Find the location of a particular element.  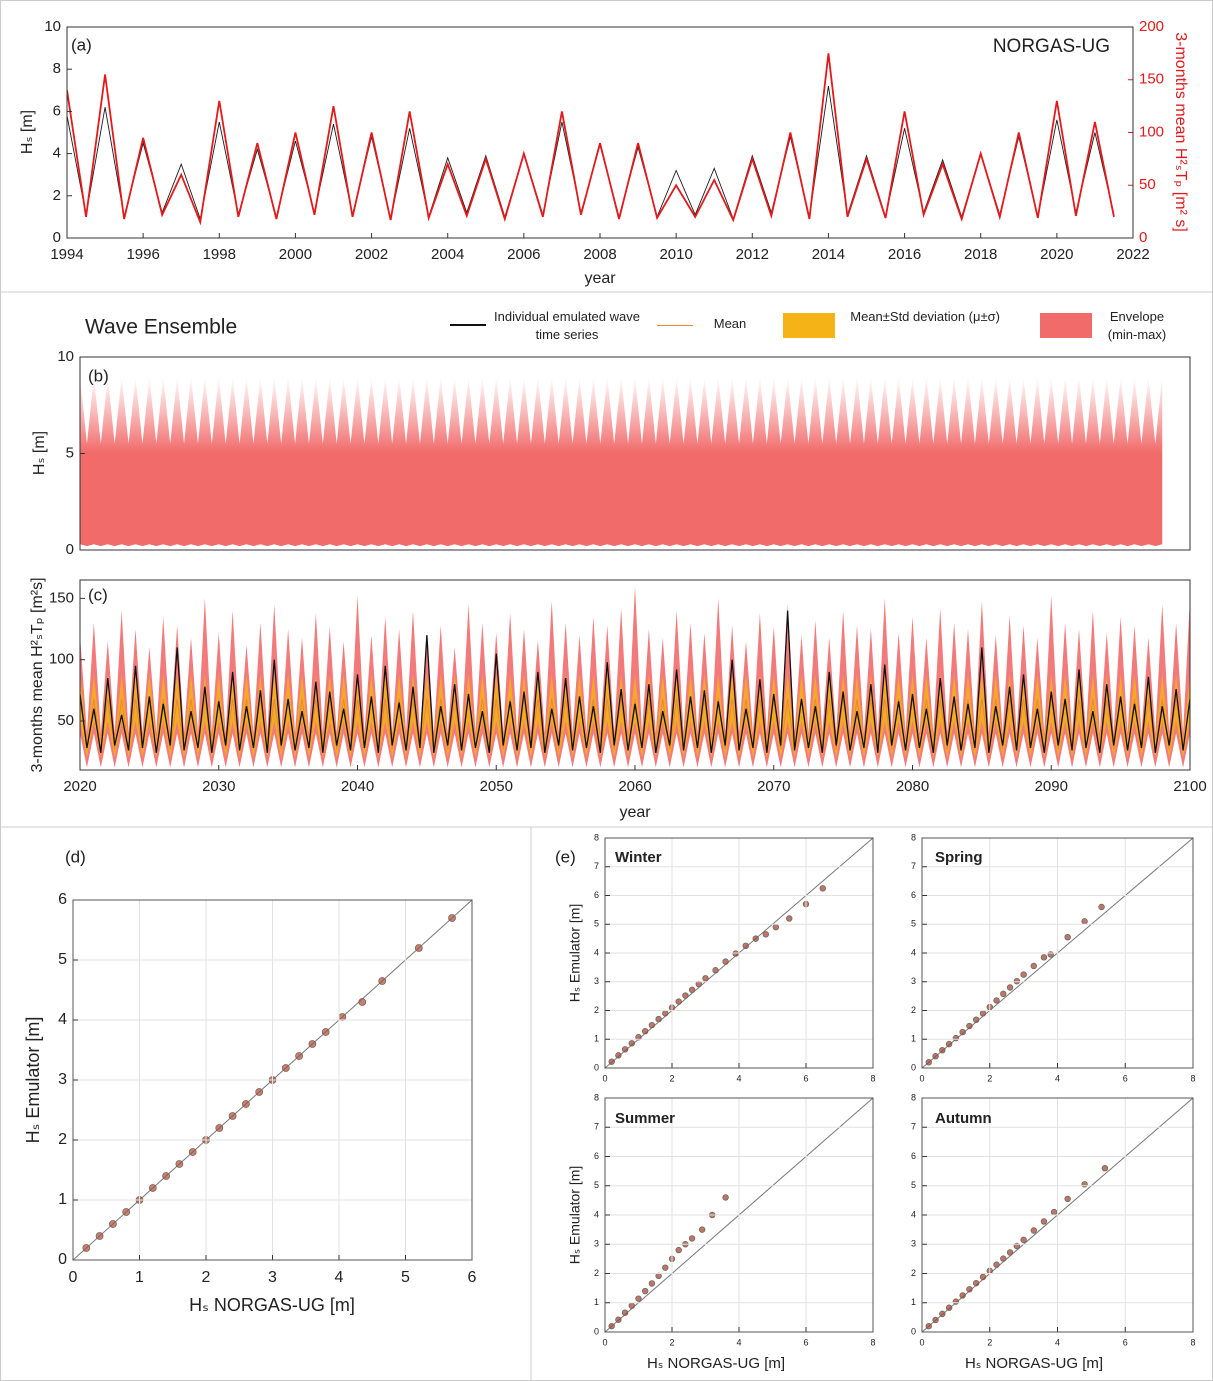

legend-label: Envelope (min-max) is located at coordinates (1137, 325).